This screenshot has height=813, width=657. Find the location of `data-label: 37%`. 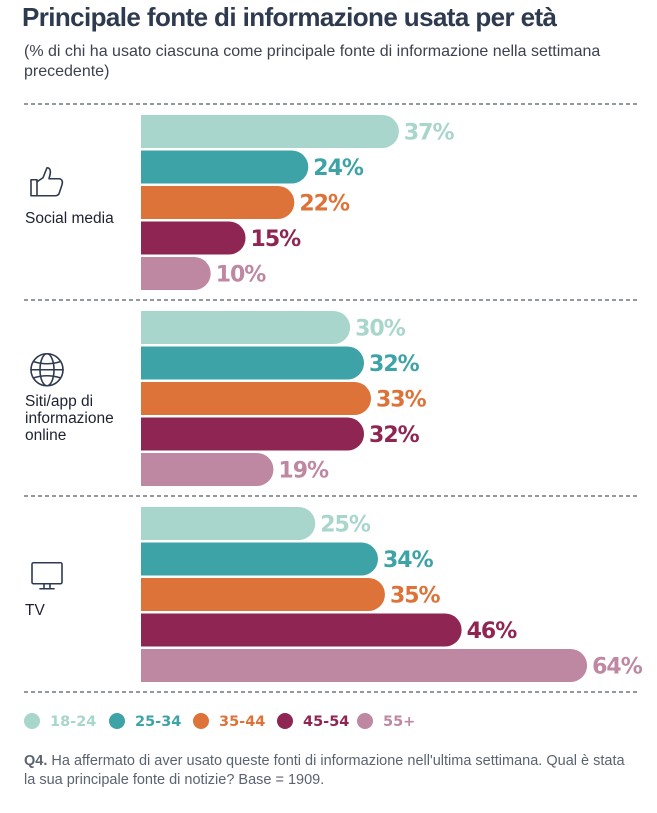

data-label: 37% is located at coordinates (429, 133).